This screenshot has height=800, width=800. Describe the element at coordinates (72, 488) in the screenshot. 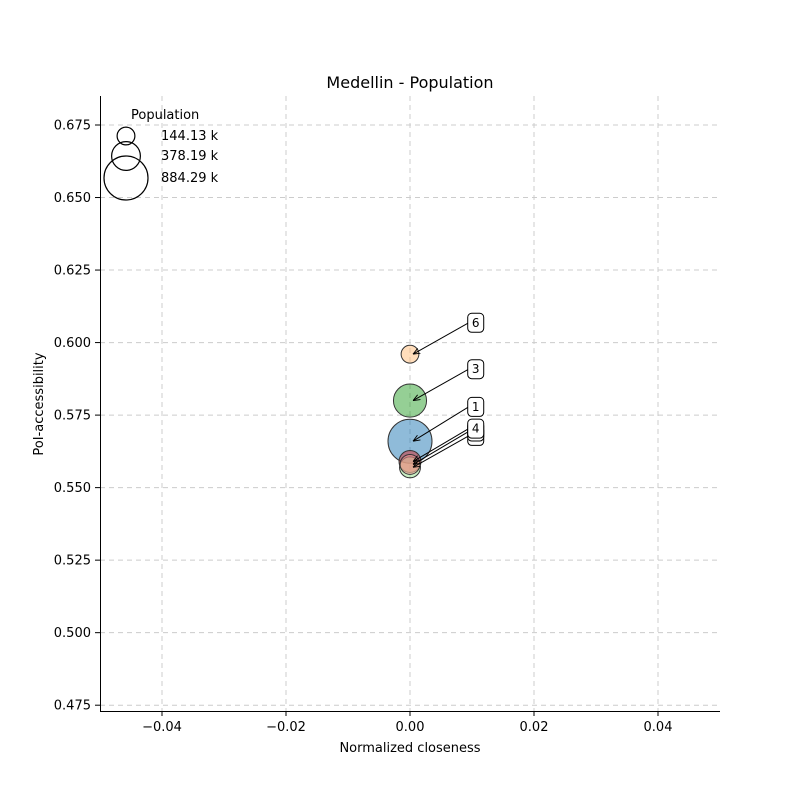

I see `y-tick-label: 0.550` at that location.